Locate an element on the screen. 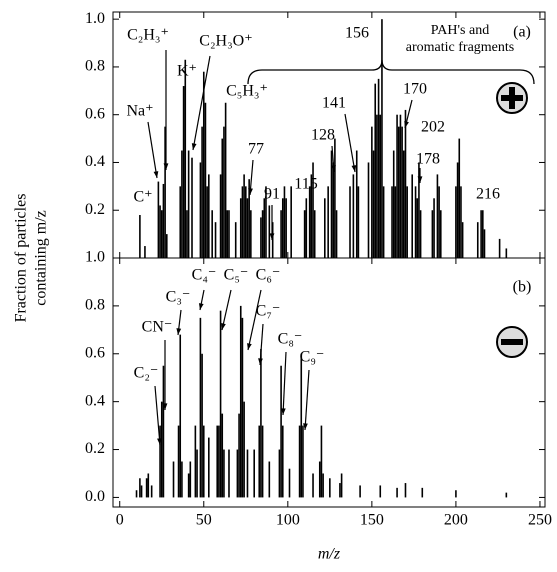 Image resolution: width=557 pixels, height=572 pixels. x-tick-label: 100 is located at coordinates (288, 520).